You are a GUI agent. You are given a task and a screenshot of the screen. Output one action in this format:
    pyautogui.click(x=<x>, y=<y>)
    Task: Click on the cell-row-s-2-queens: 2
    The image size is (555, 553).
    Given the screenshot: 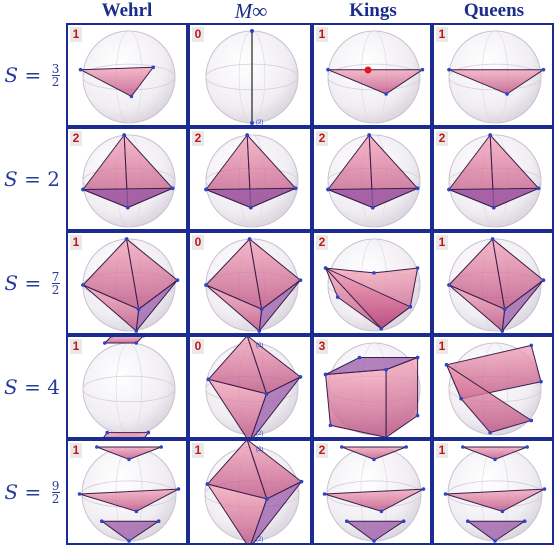 What is the action you would take?
    pyautogui.click(x=493, y=179)
    